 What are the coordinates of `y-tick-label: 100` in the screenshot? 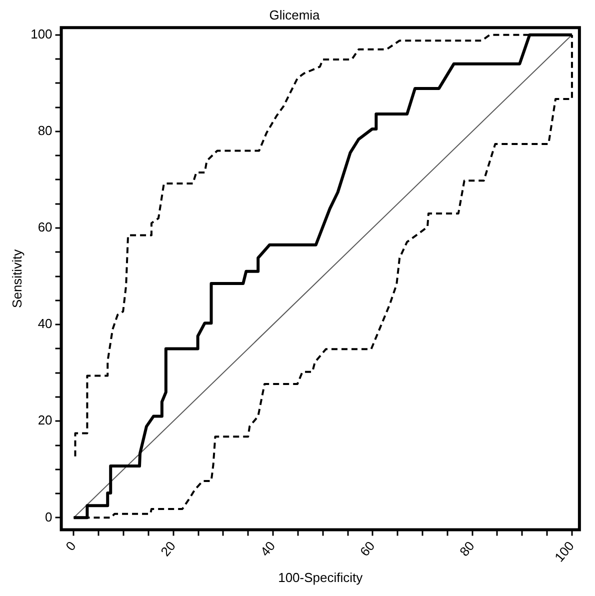 It's located at (41, 34).